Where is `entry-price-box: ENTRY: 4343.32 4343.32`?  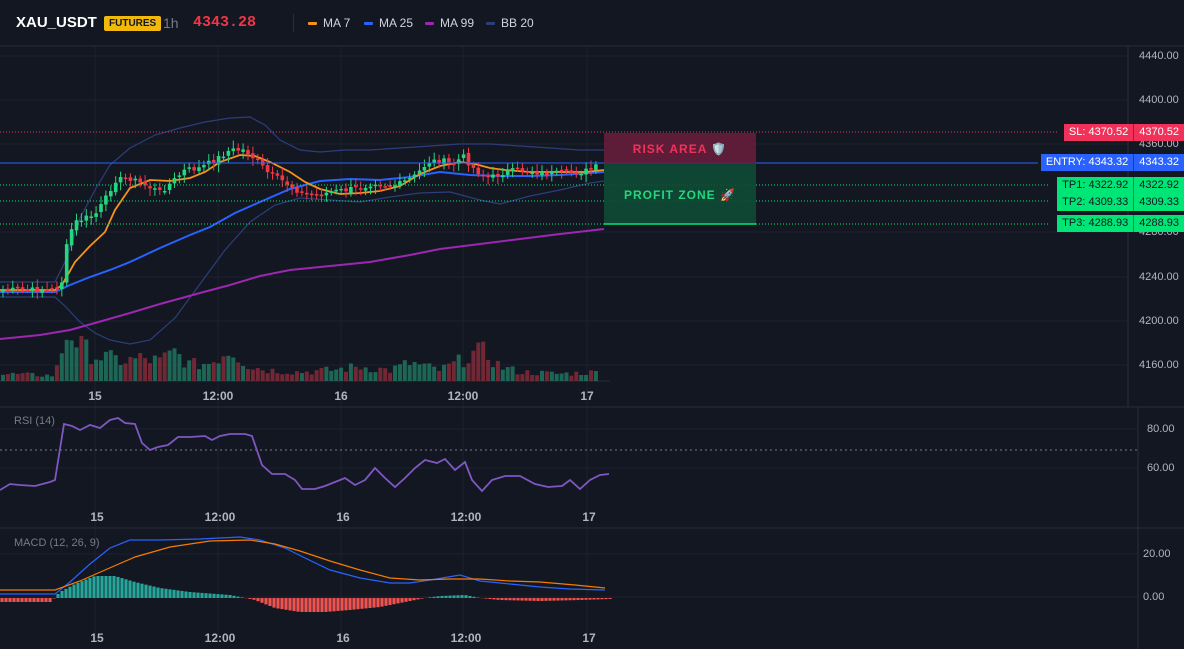
entry-price-box: ENTRY: 4343.32 4343.32 is located at coordinates (1112, 162).